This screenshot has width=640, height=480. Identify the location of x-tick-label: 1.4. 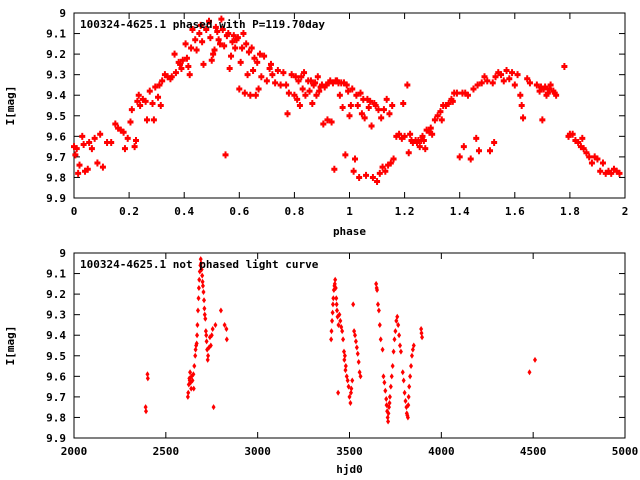
(460, 211).